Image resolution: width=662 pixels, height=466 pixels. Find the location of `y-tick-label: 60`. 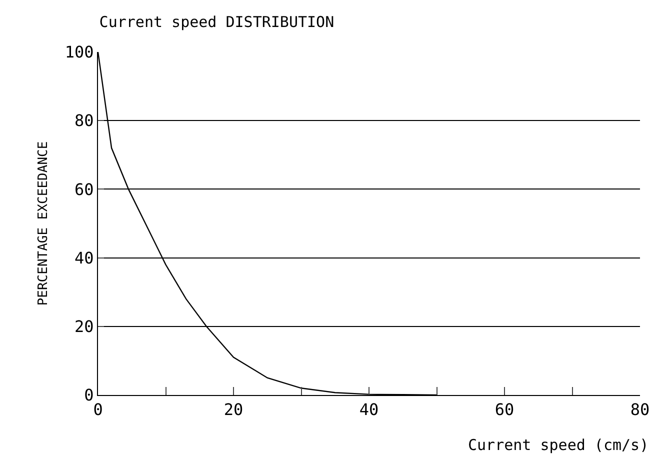

y-tick-label: 60 is located at coordinates (84, 189).